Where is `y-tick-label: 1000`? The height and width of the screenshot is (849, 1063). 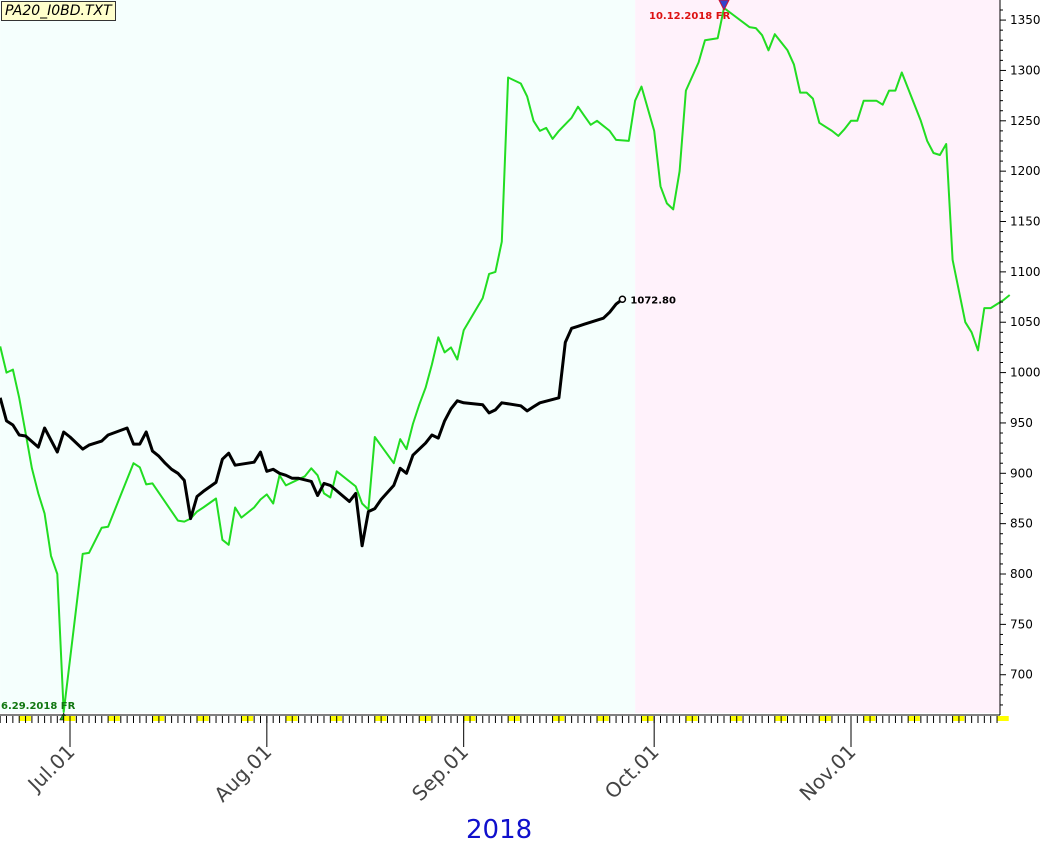
y-tick-label: 1000 is located at coordinates (1025, 373).